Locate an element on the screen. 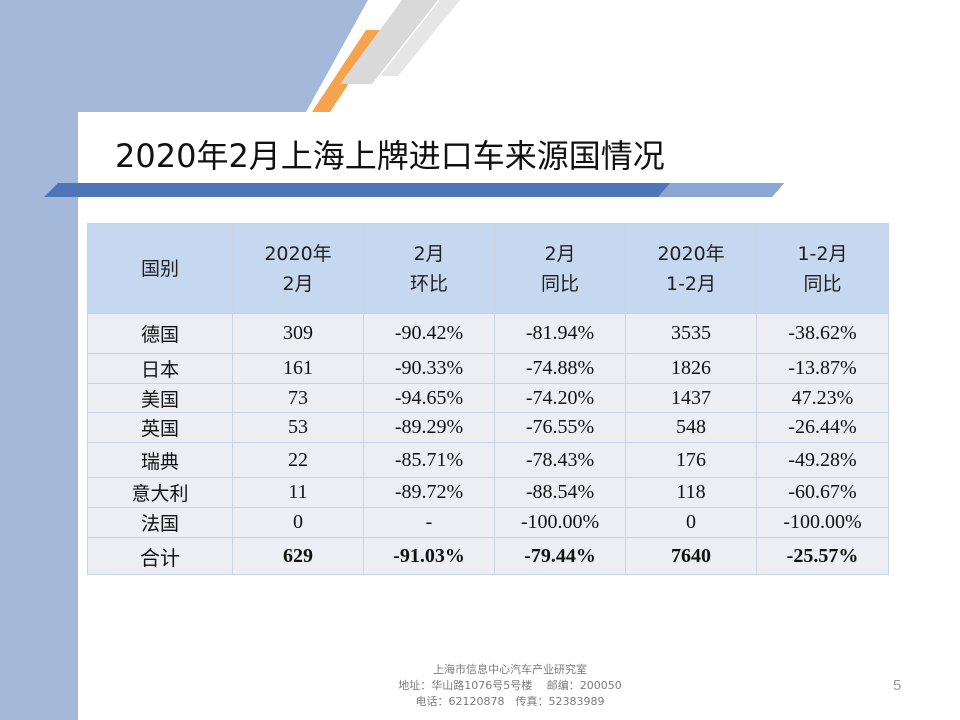 This screenshot has width=960, height=720. cell-value: 118 is located at coordinates (691, 492).